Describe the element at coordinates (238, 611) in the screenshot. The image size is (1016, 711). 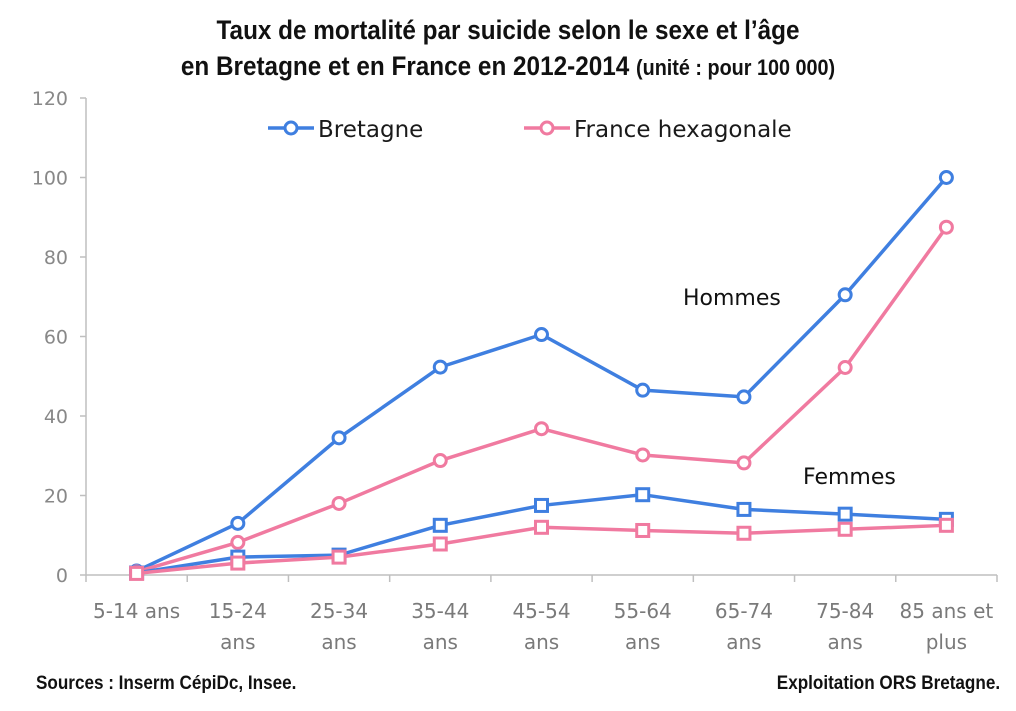
I see `x-tick-label-line: 15-24` at that location.